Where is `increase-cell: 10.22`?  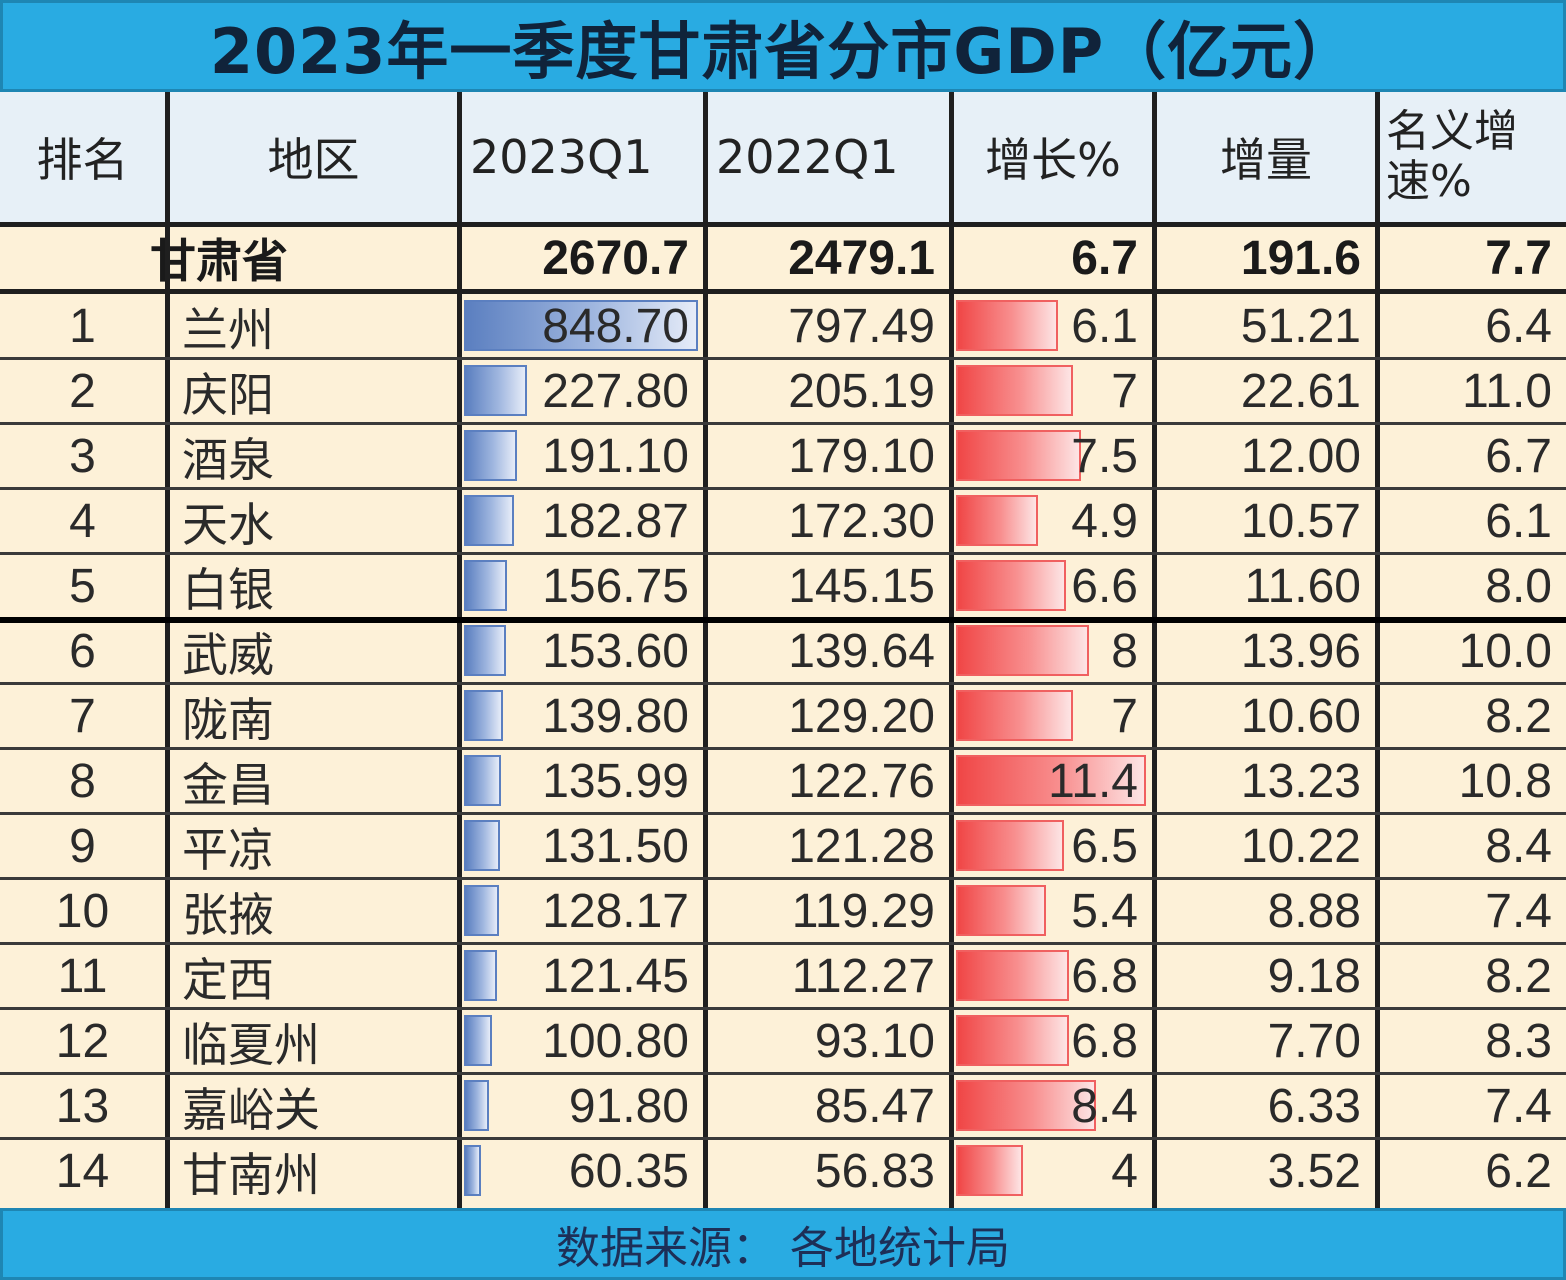 increase-cell: 10.22 is located at coordinates (1300, 846).